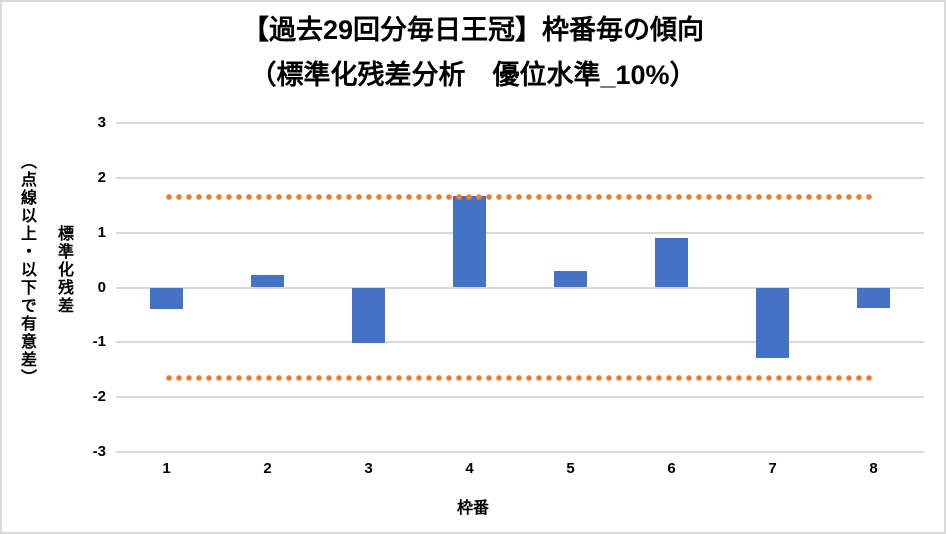 The image size is (946, 534). What do you see at coordinates (671, 468) in the screenshot?
I see `x-tick-label: 6` at bounding box center [671, 468].